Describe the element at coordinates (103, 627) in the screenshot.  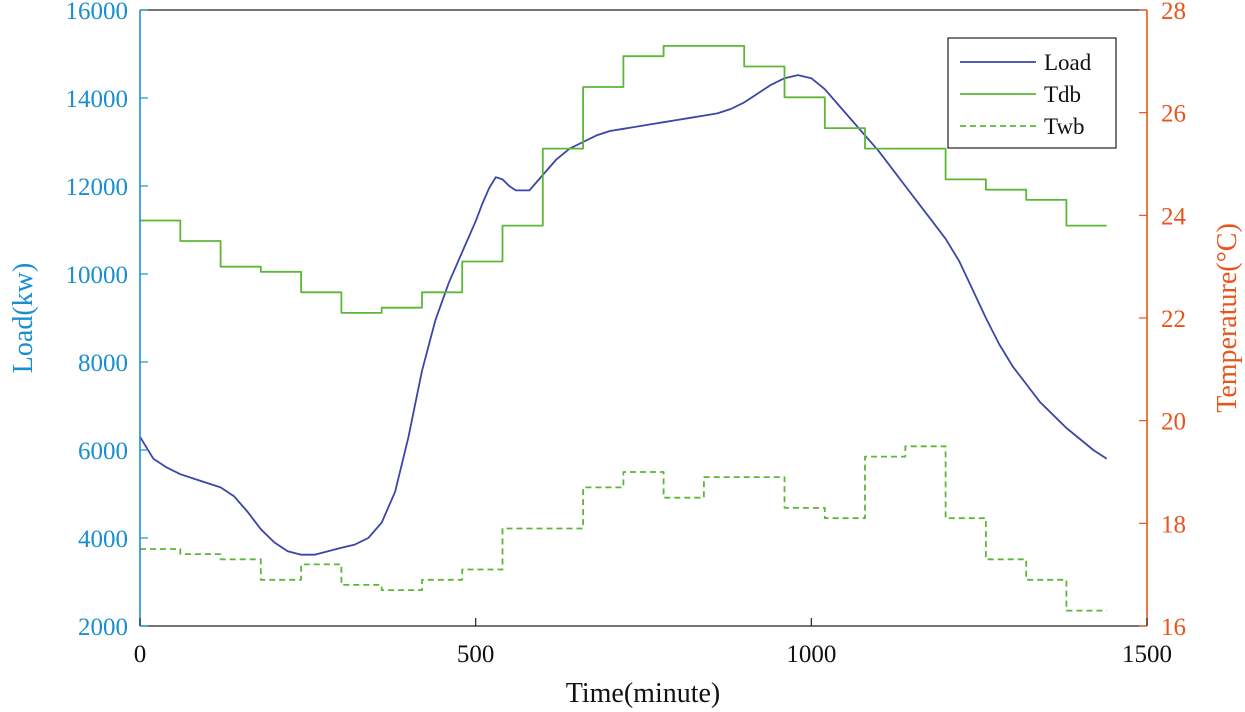
I see `left-tick-label: 2000` at that location.